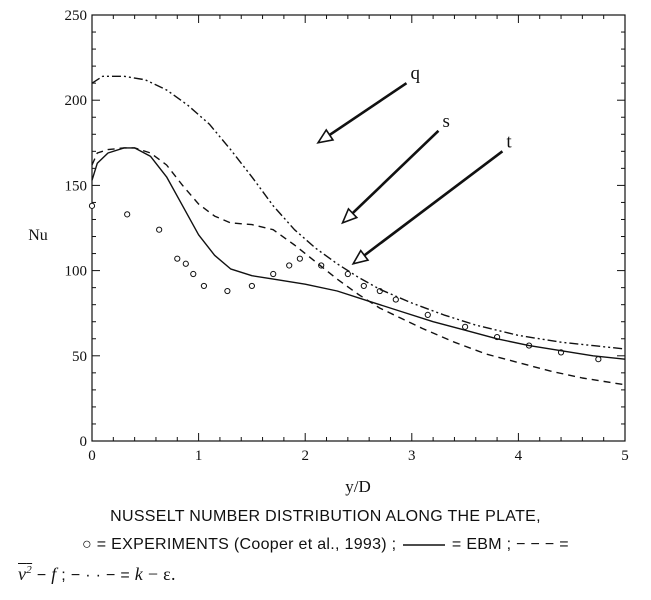 This screenshot has width=651, height=600. I want to click on v2f-equals: =, so click(561, 544).